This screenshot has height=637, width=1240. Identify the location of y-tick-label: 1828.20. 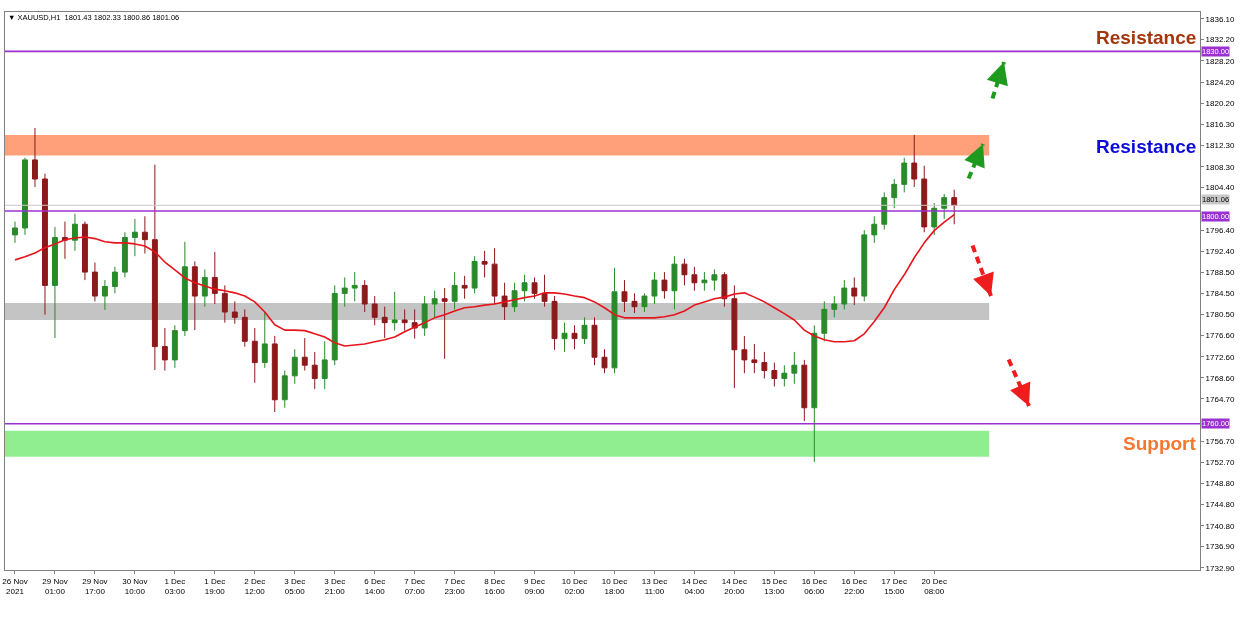
(1220, 61).